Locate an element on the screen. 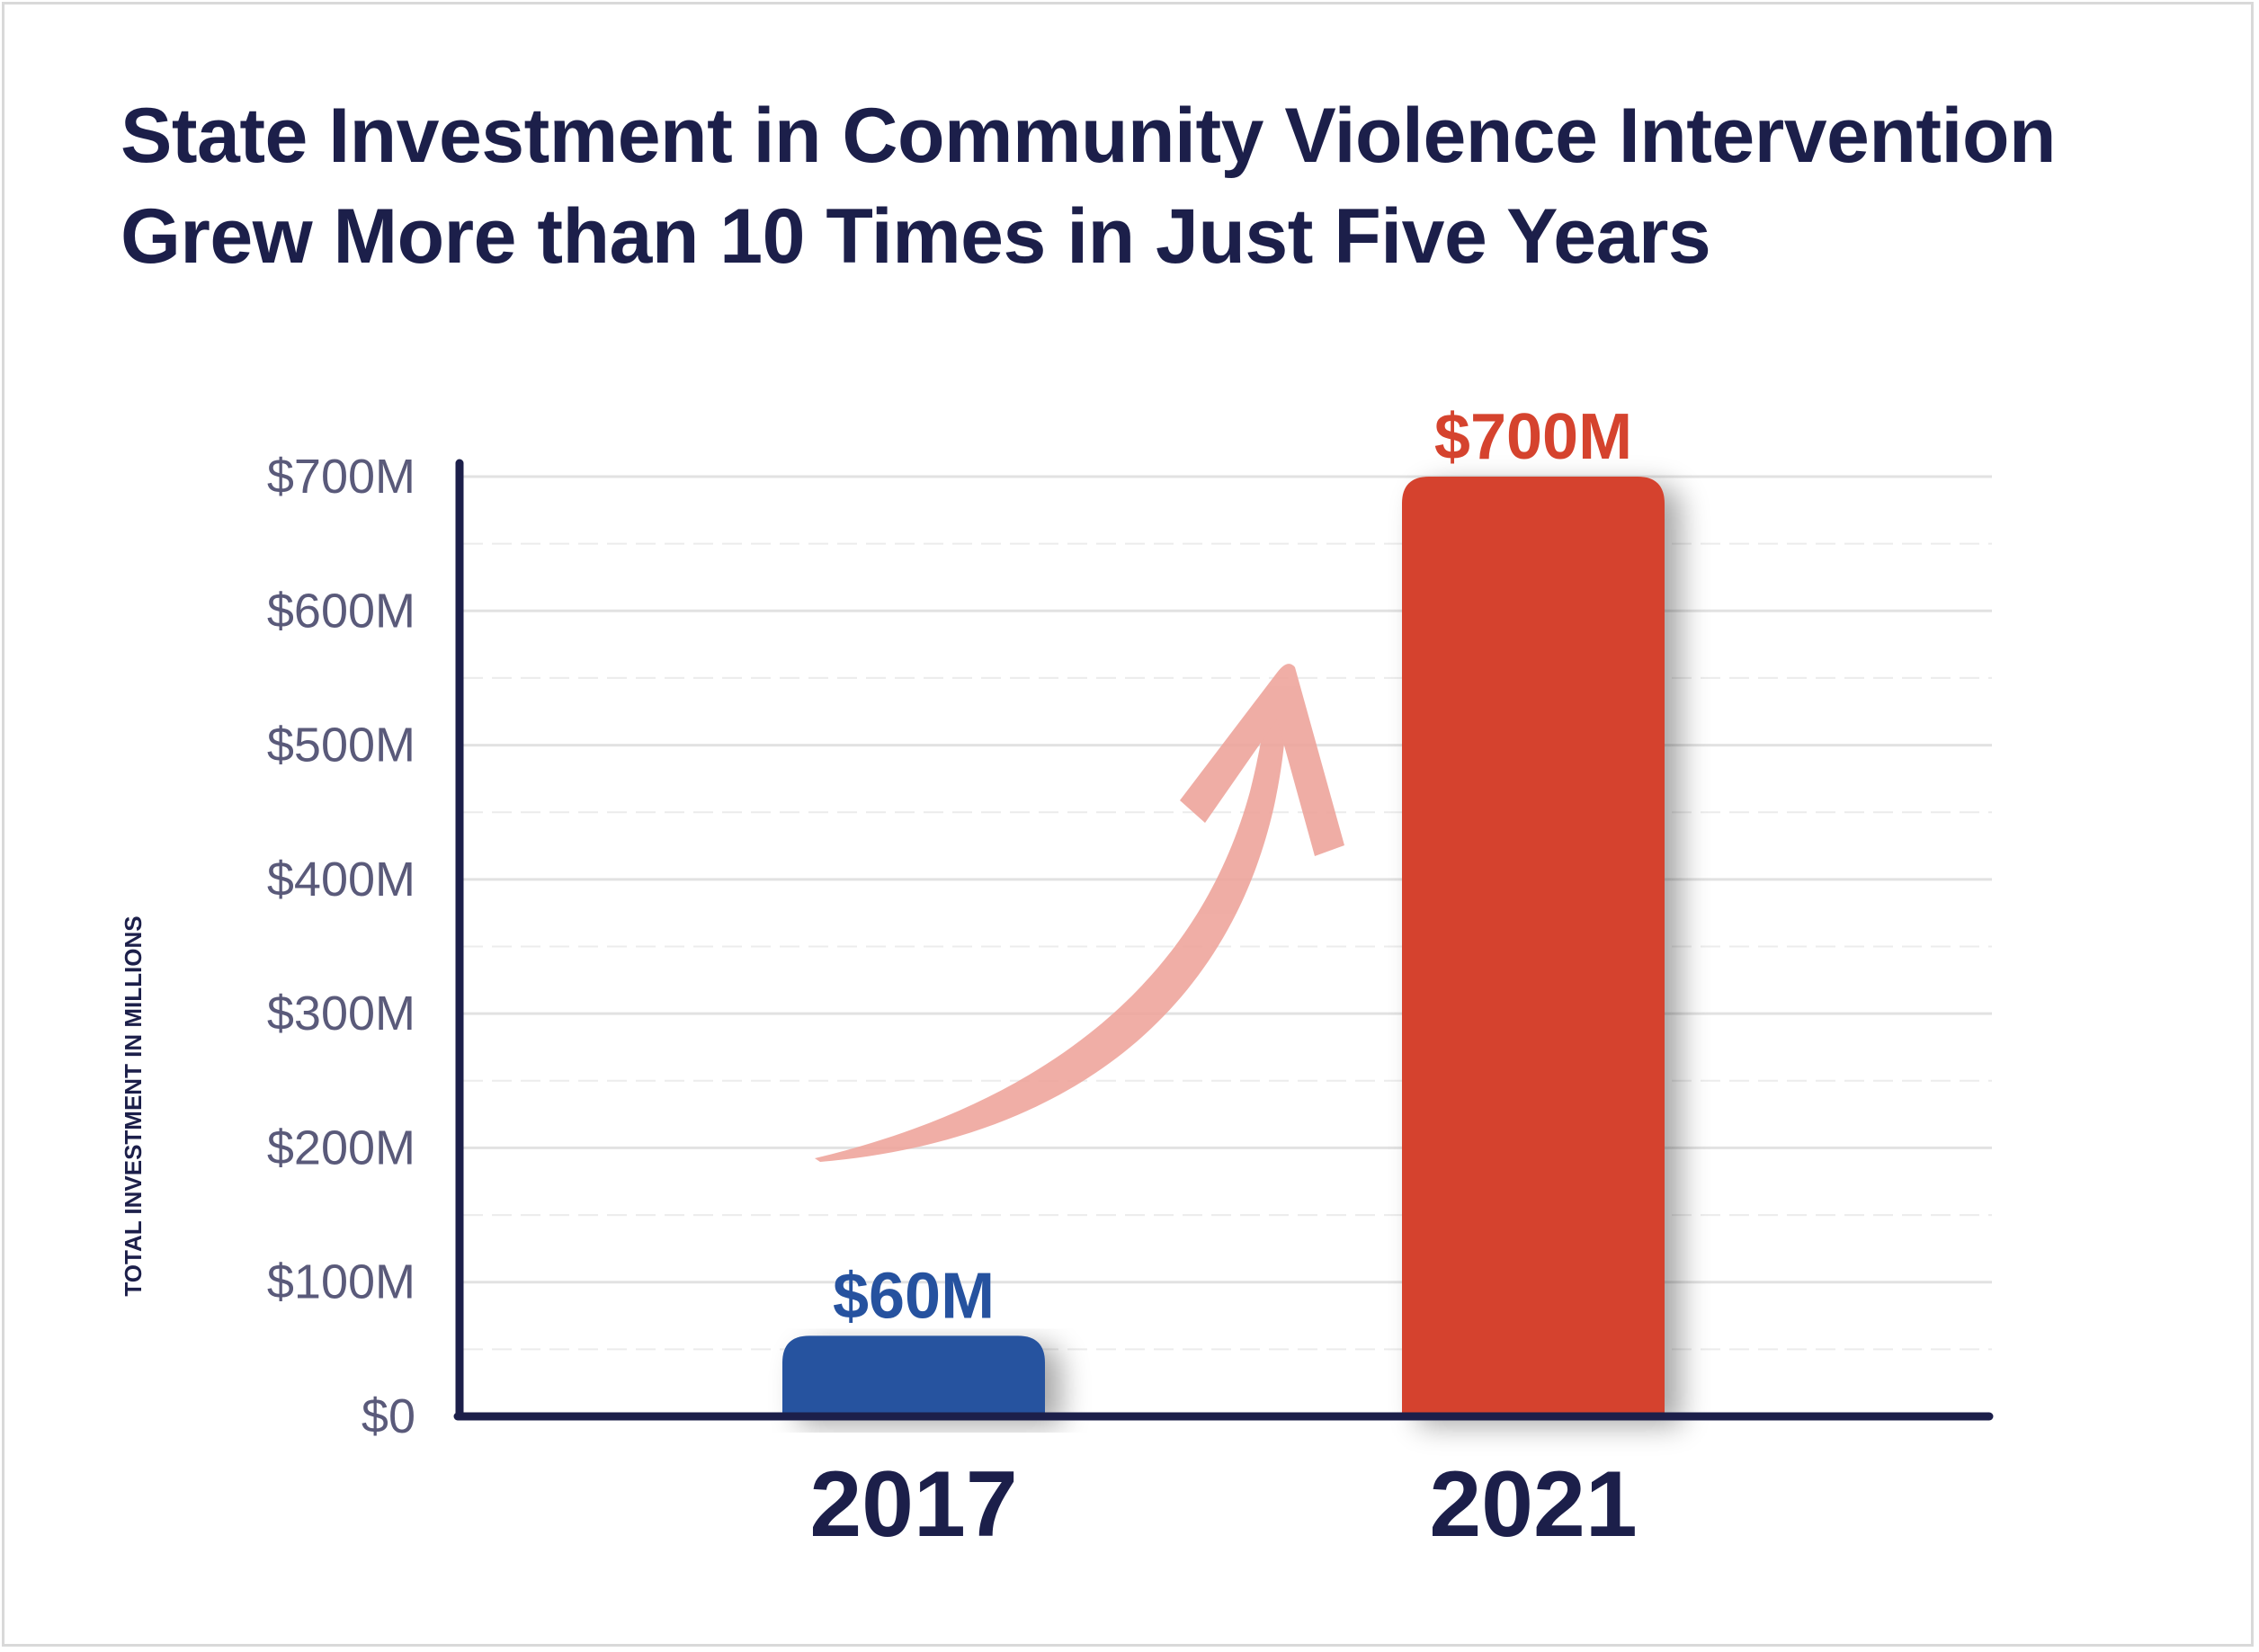 This screenshot has height=1652, width=2259. x-tick-labels: 2017 2021 is located at coordinates (1223, 1504).